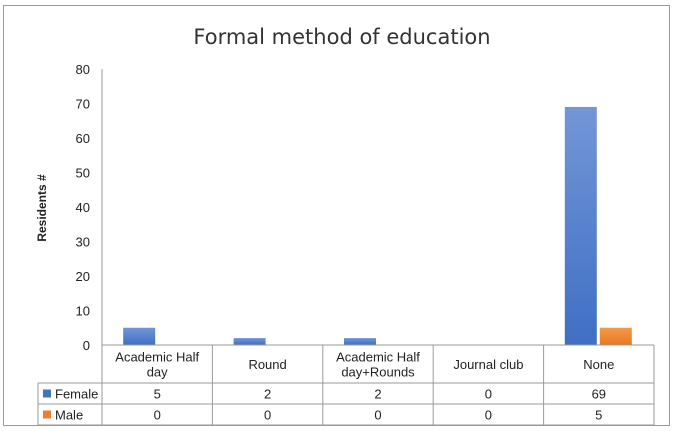  What do you see at coordinates (157, 394) in the screenshot?
I see `data-label-female: 5` at bounding box center [157, 394].